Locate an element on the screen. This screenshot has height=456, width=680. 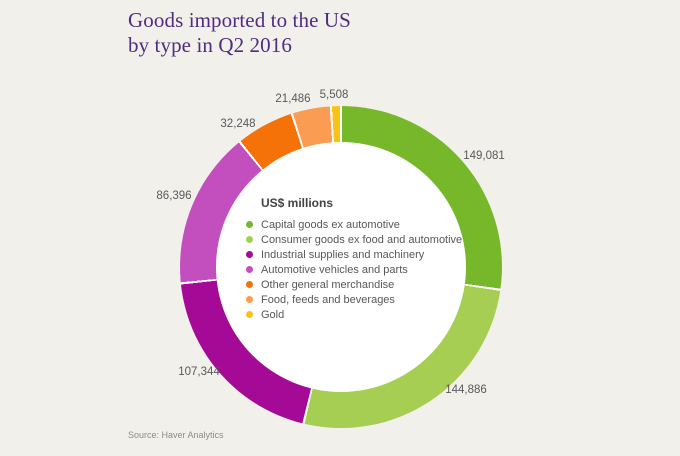
chart-title-line2: by type in Q2 2016 is located at coordinates (210, 45).